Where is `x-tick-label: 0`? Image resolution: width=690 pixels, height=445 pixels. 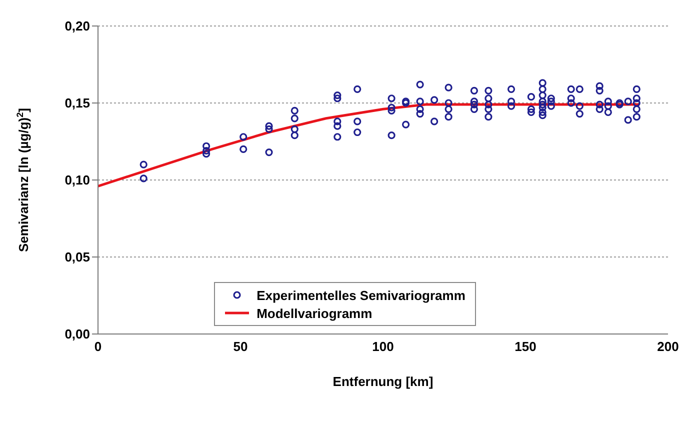 x-tick-label: 0 is located at coordinates (98, 346).